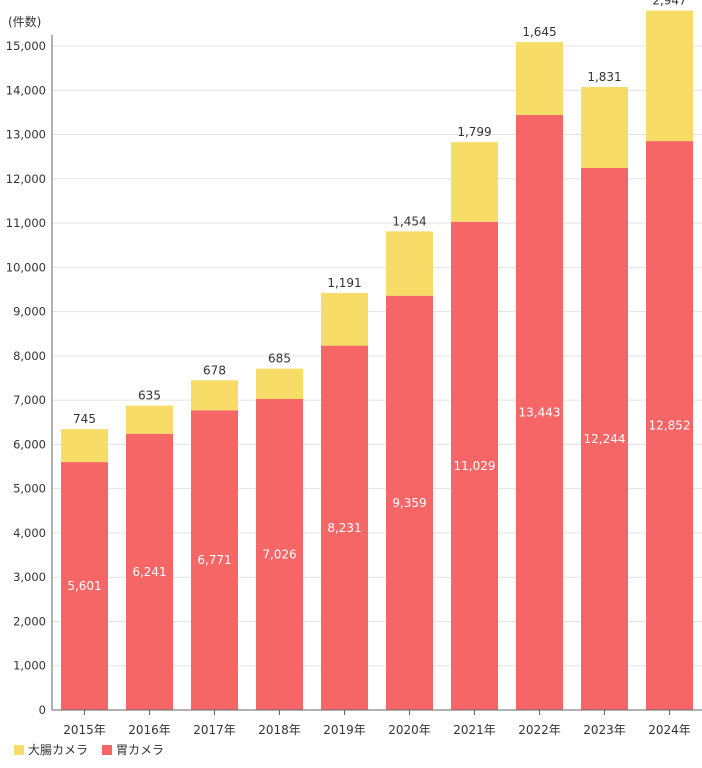  Describe the element at coordinates (279, 359) in the screenshot. I see `data-label-colonoscopy: 685` at that location.